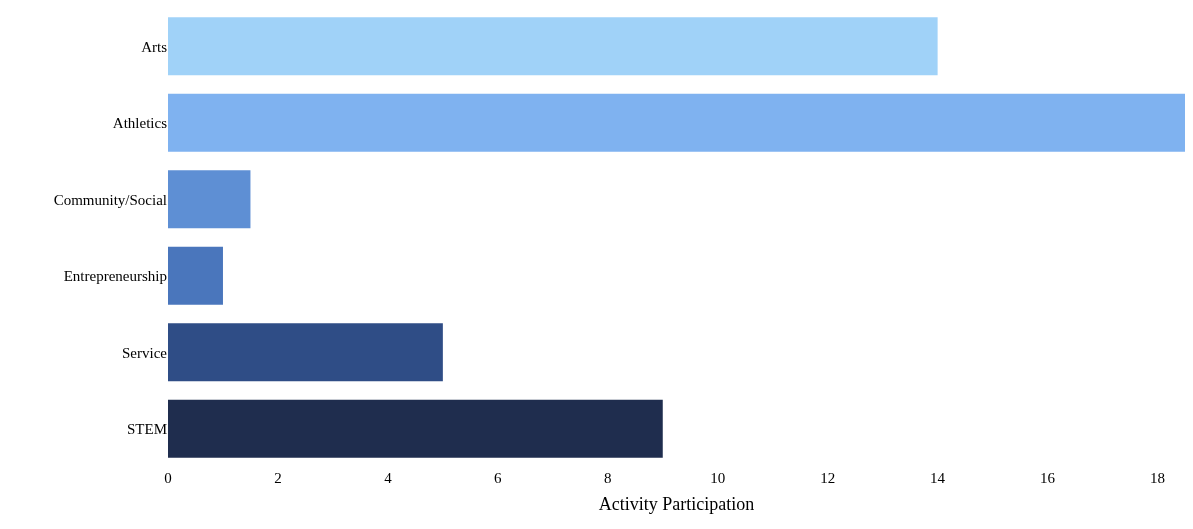 Image resolution: width=1193 pixels, height=529 pixels. I want to click on x-tick-label: 12, so click(828, 478).